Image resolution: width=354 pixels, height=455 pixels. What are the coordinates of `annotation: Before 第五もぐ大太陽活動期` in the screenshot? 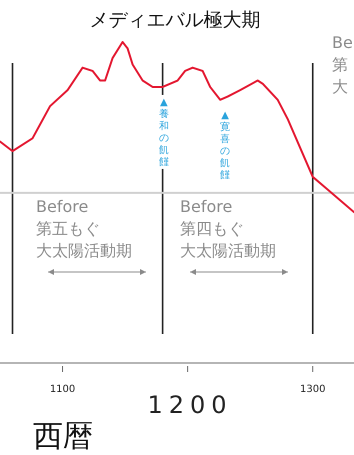 It's located at (84, 228).